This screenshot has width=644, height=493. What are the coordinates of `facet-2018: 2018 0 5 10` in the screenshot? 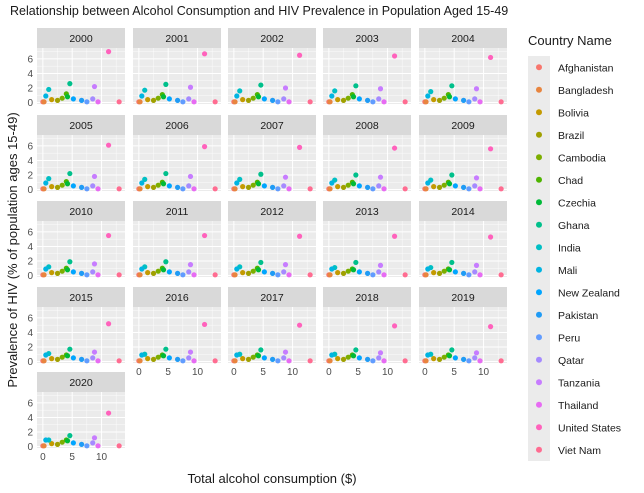 It's located at (367, 332).